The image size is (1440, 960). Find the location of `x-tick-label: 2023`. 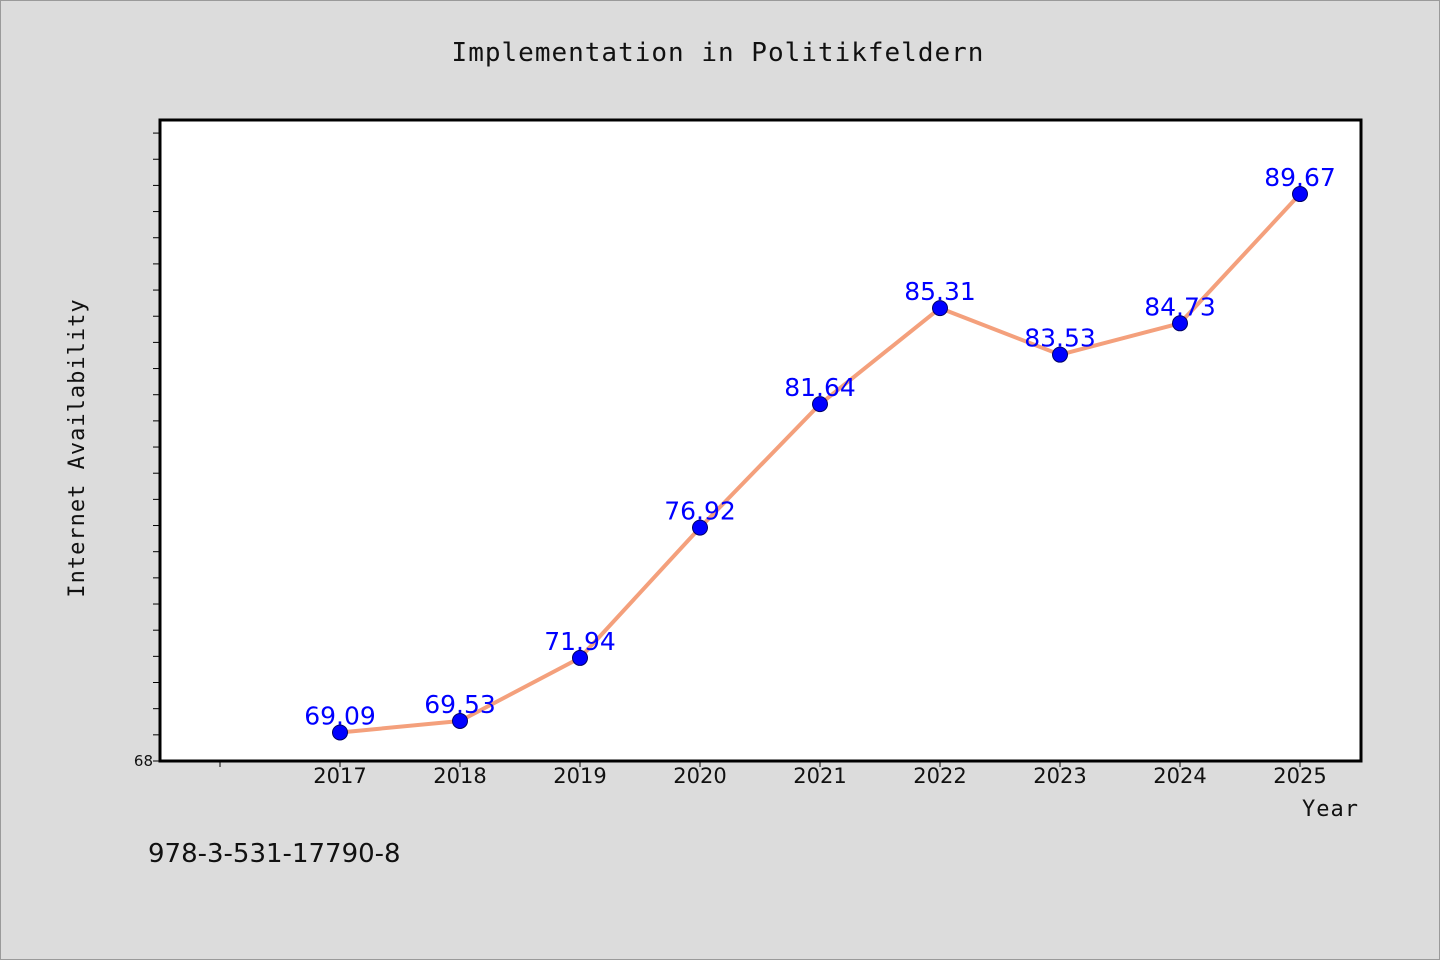

x-tick-label: 2023 is located at coordinates (1059, 776).